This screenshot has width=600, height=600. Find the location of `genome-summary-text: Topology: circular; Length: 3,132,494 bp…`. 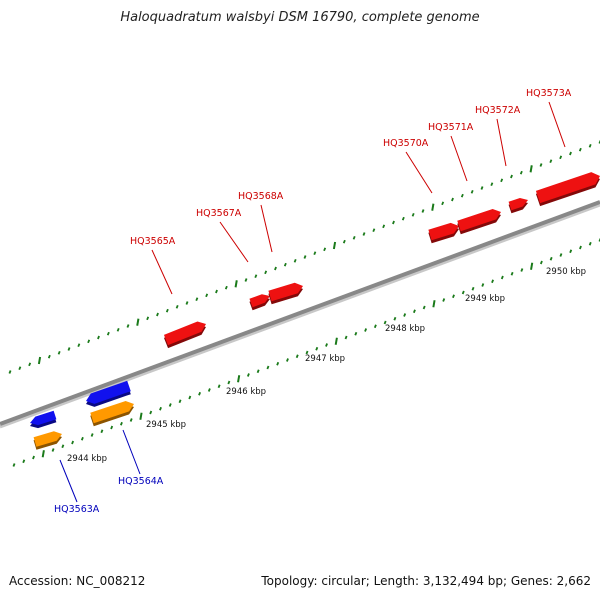

genome-summary-text: Topology: circular; Length: 3,132,494 bp… is located at coordinates (426, 581).